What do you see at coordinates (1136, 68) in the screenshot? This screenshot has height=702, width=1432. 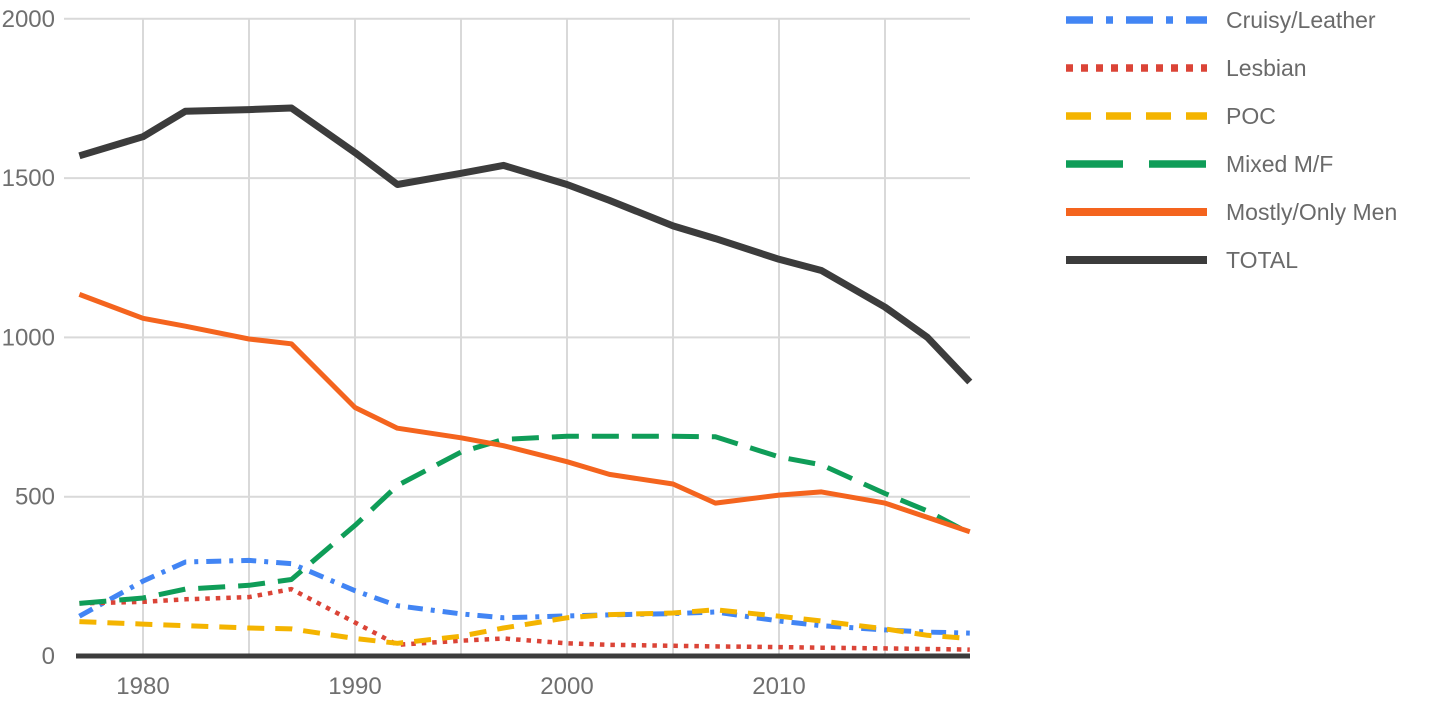 I see `legend-swatch-lesbian` at bounding box center [1136, 68].